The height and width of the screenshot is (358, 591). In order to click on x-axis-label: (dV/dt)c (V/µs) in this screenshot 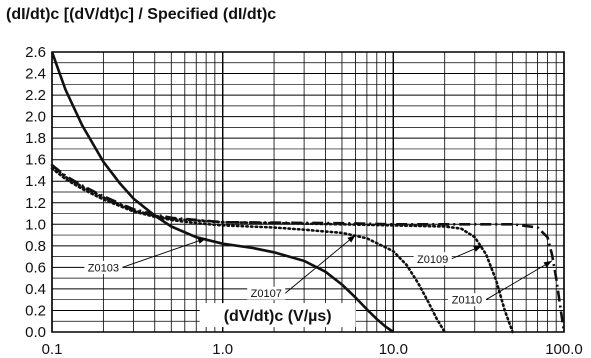, I will do `click(278, 316)`.